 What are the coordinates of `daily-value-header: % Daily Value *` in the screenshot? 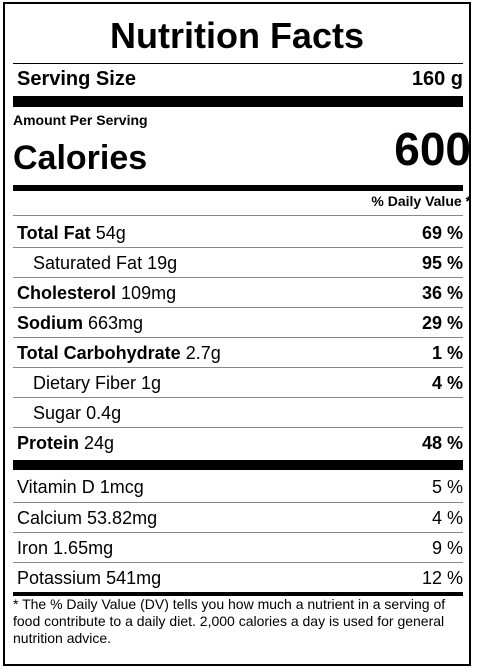 It's located at (421, 201).